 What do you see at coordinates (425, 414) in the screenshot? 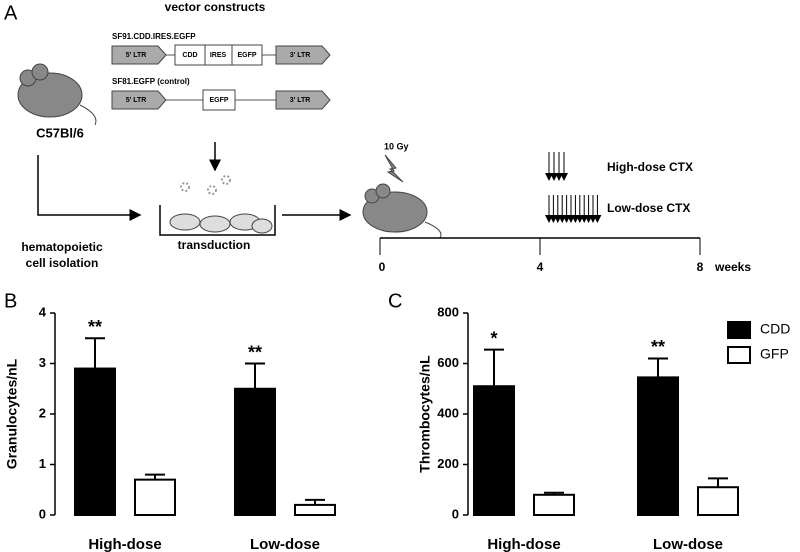
I see `y-axis-label: Thrombocytes/nL` at bounding box center [425, 414].